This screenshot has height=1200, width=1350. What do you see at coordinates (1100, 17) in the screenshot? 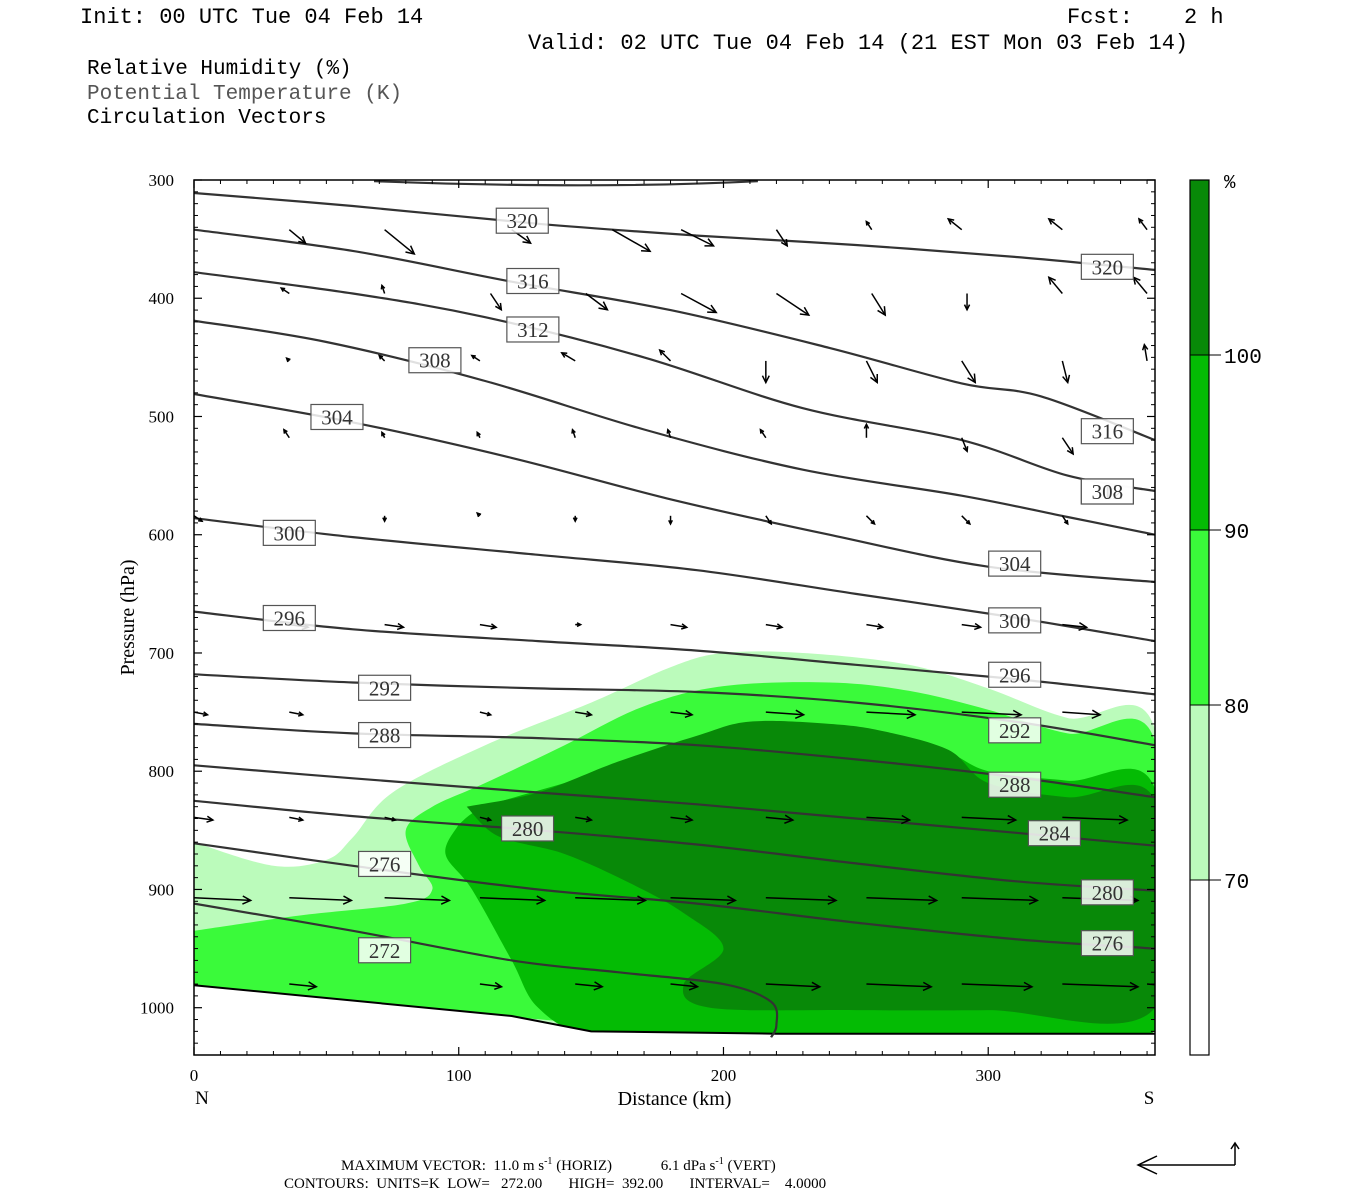
I see `forecast-label: Fcst:` at bounding box center [1100, 17].